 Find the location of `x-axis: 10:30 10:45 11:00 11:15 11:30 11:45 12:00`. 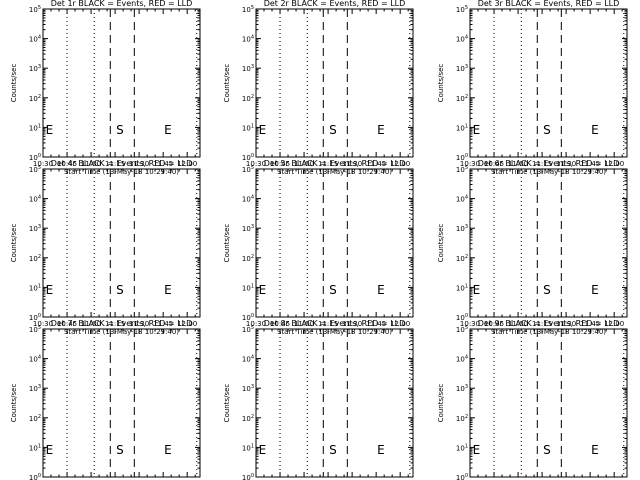

x-axis: 10:30 10:45 11:00 11:15 11:30 11:45 12:00 is located at coordinates (115, 248).